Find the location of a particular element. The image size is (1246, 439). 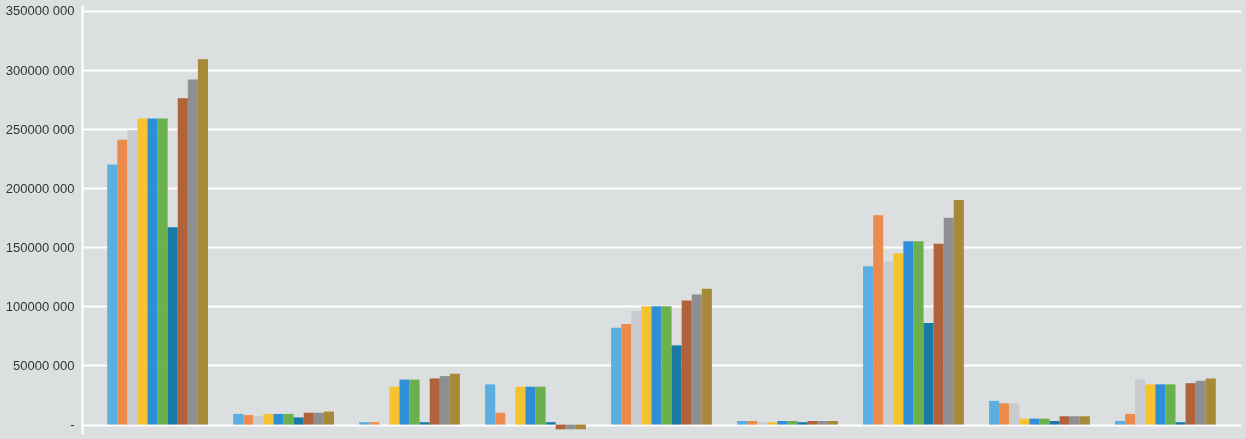

y-tick-label: 350000 000 is located at coordinates (40, 11).